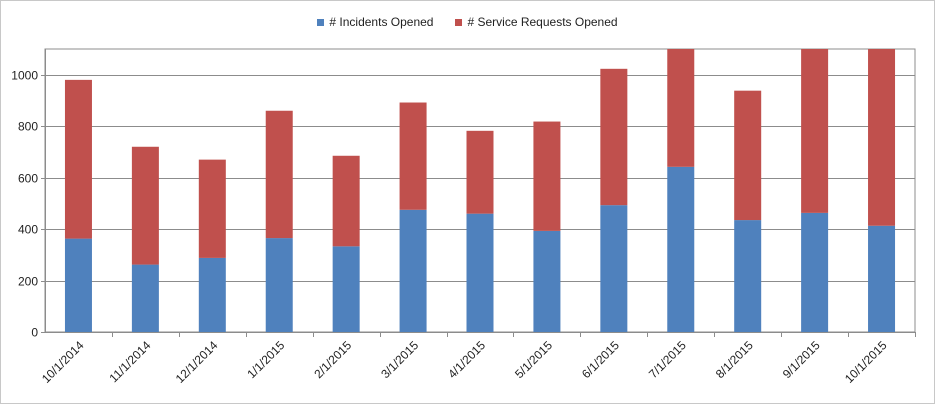  What do you see at coordinates (197, 362) in the screenshot?
I see `x-tick-label: 12/1/2014` at bounding box center [197, 362].